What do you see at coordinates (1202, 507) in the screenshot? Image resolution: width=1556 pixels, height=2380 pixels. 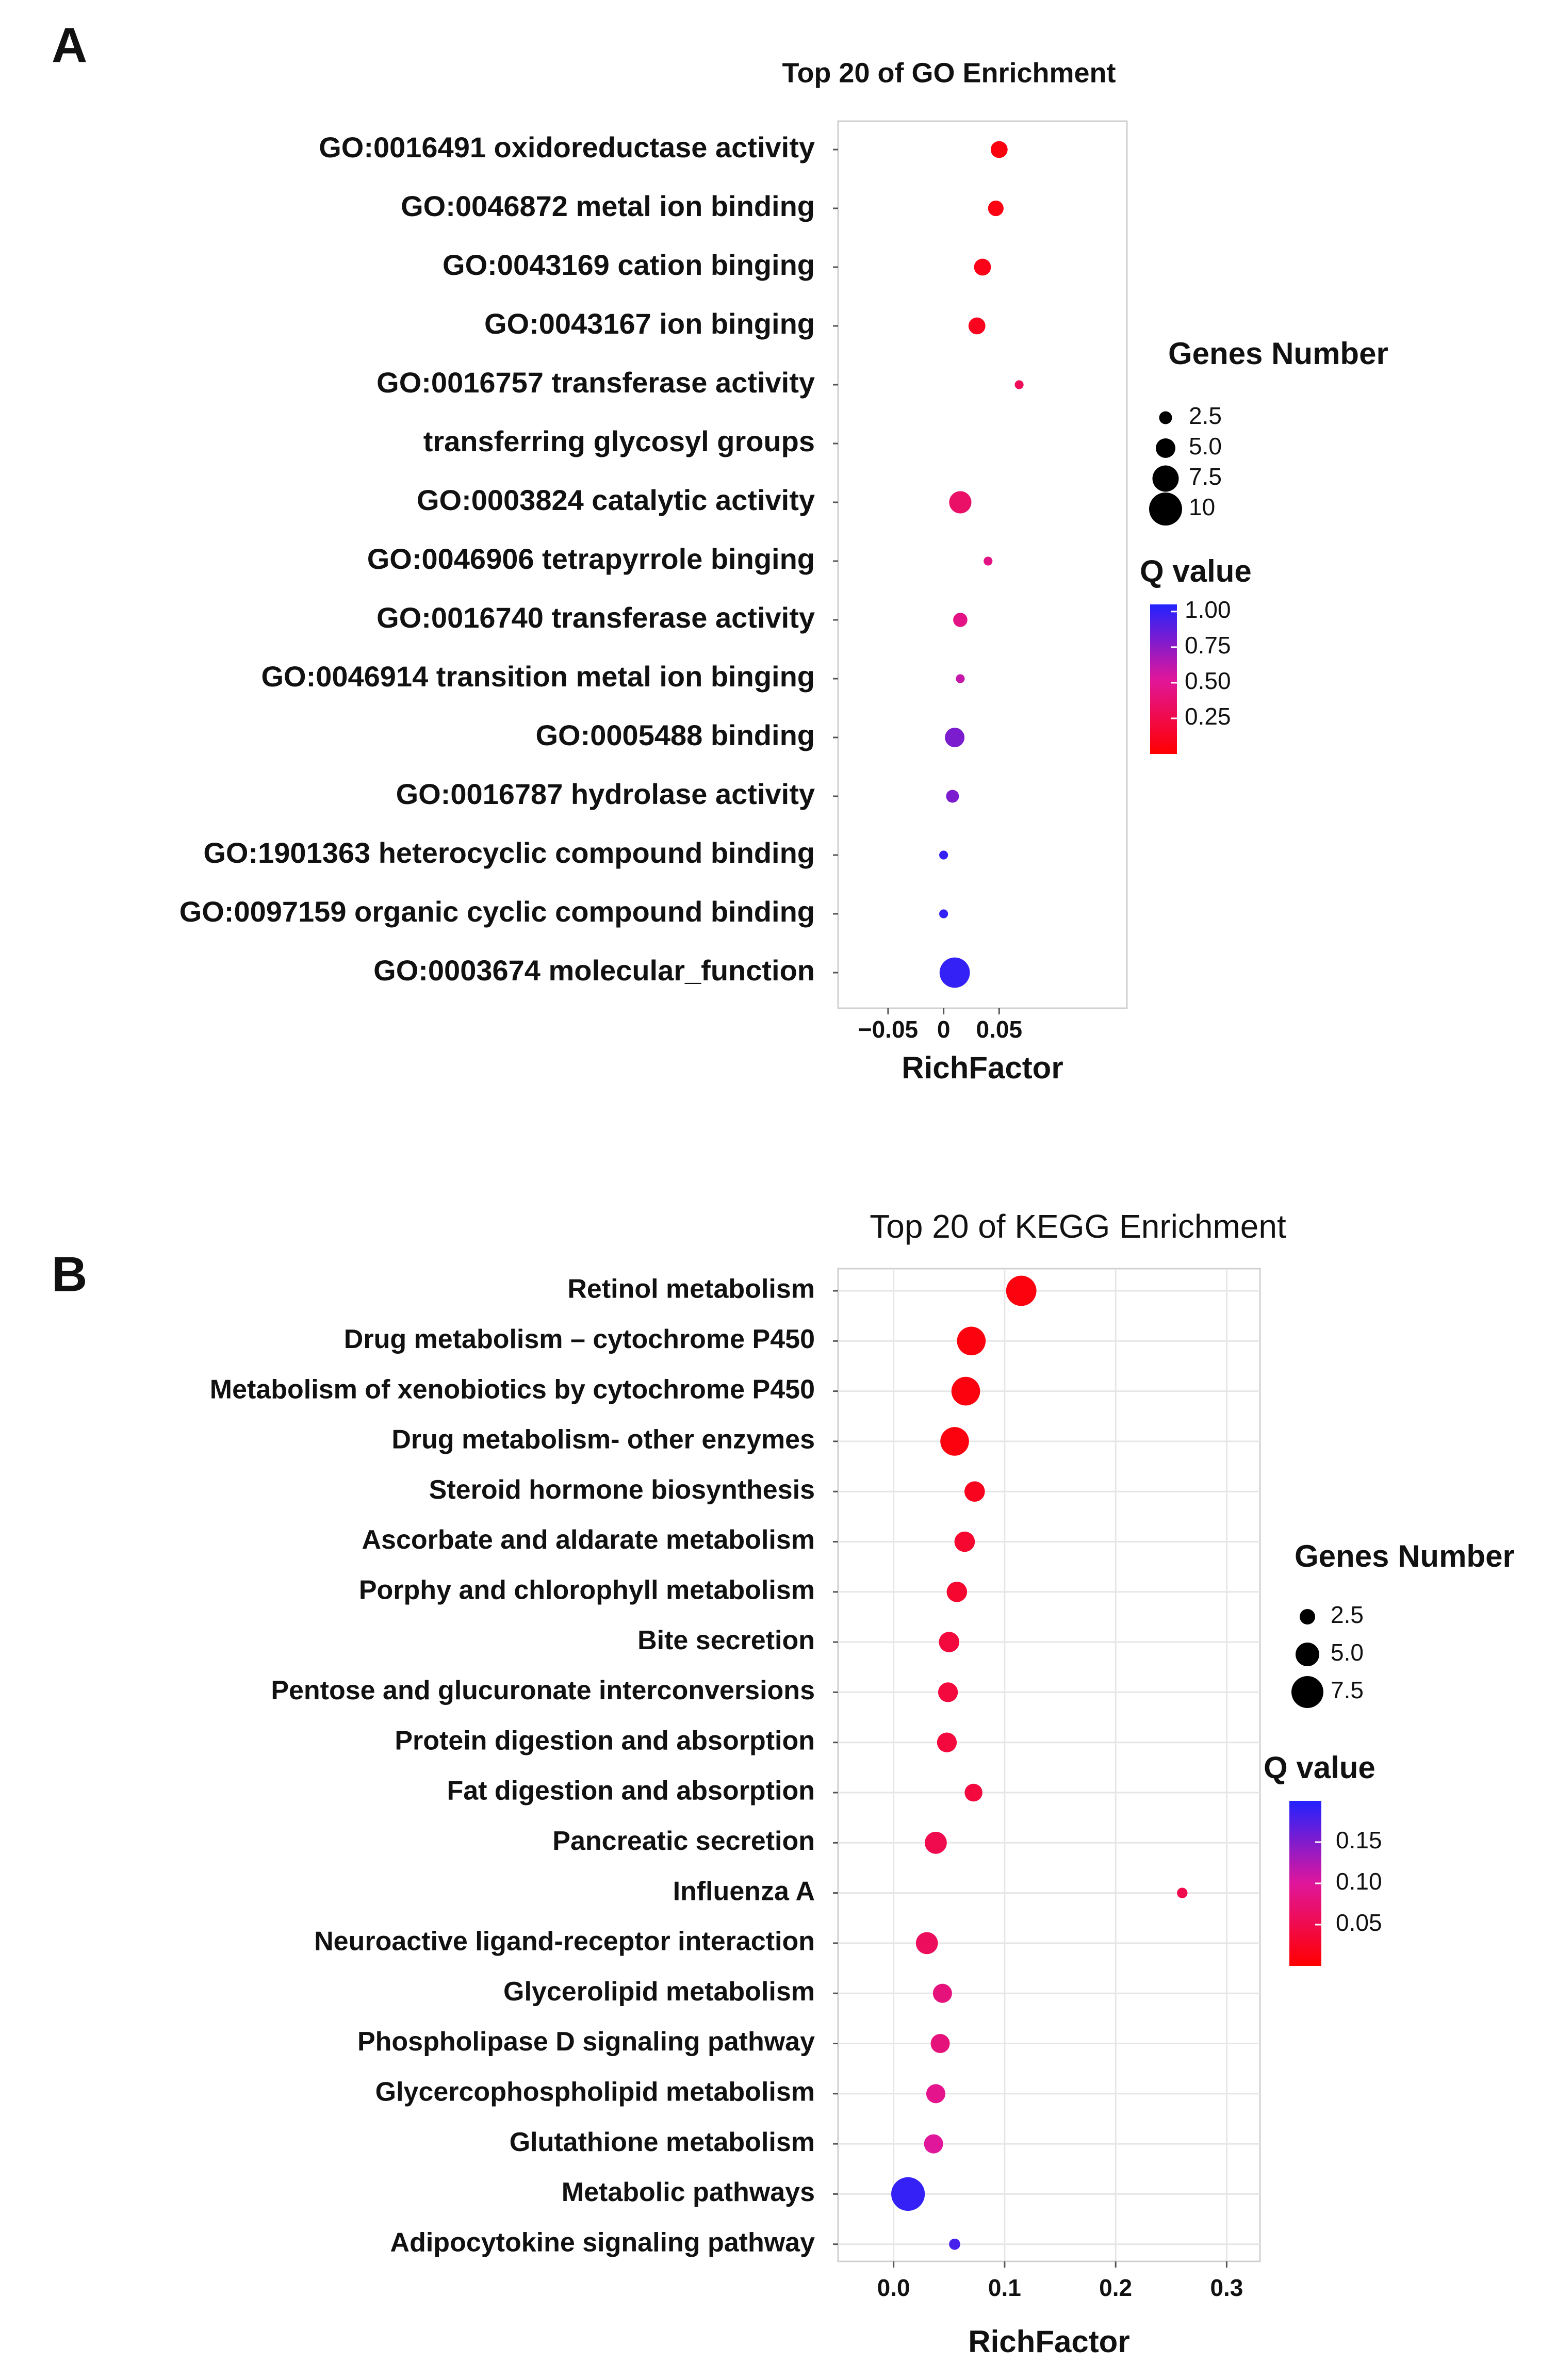 I see `size-legend-label: 10` at bounding box center [1202, 507].